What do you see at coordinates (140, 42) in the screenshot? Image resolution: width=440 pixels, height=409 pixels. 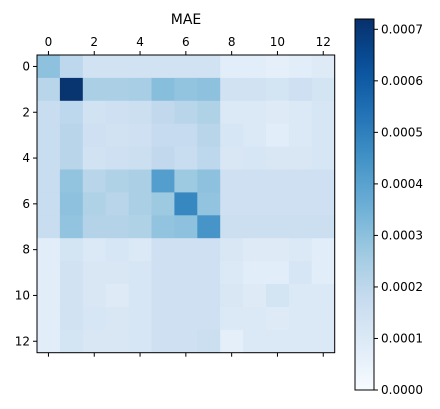 I see `x-tick-label: 4` at bounding box center [140, 42].